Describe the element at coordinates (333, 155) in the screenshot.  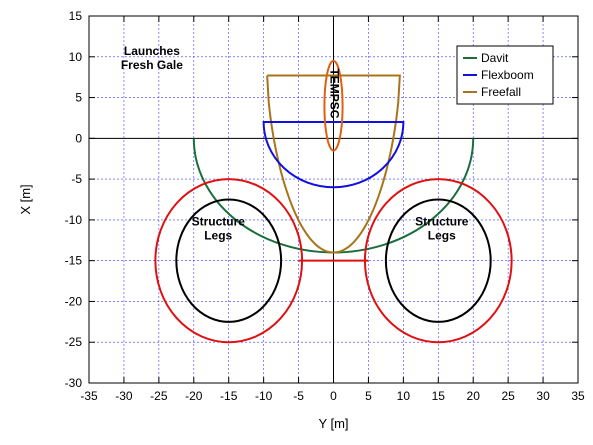
I see `flexboom-curve` at that location.